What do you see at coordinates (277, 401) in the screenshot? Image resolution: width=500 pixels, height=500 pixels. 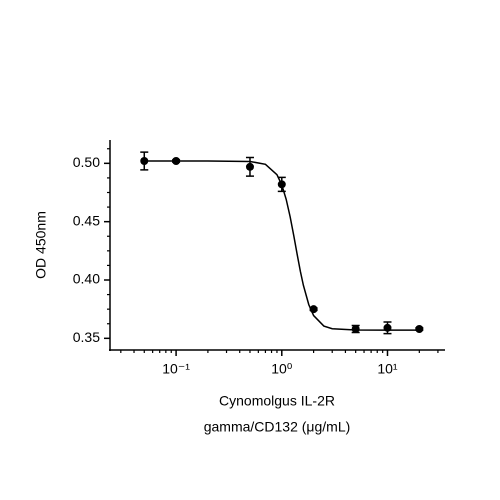 I see `x-axis-label: Cynomolgus IL-2R` at bounding box center [277, 401].